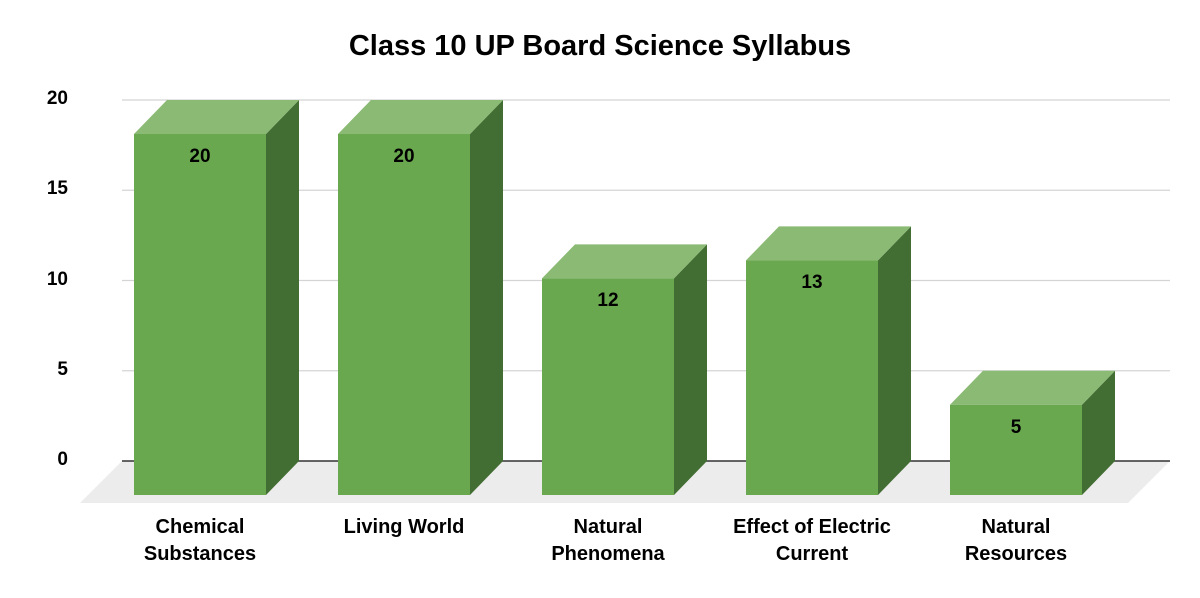  What do you see at coordinates (608, 540) in the screenshot?
I see `x-category-label: Natural Phenomena` at bounding box center [608, 540].